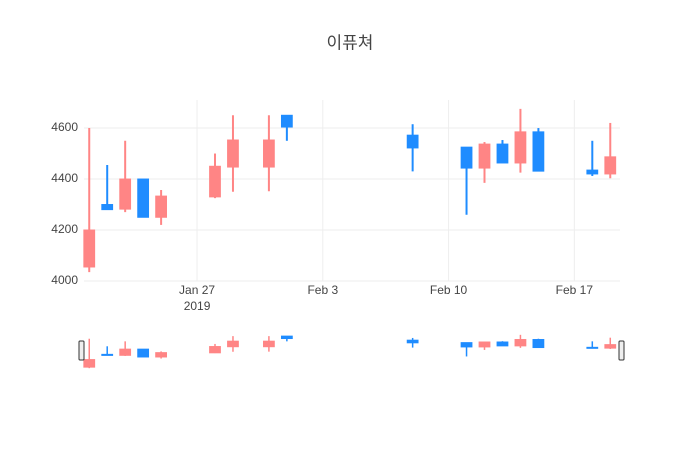 This screenshot has height=455, width=700. What do you see at coordinates (352, 351) in the screenshot?
I see `rangeslider` at bounding box center [352, 351].